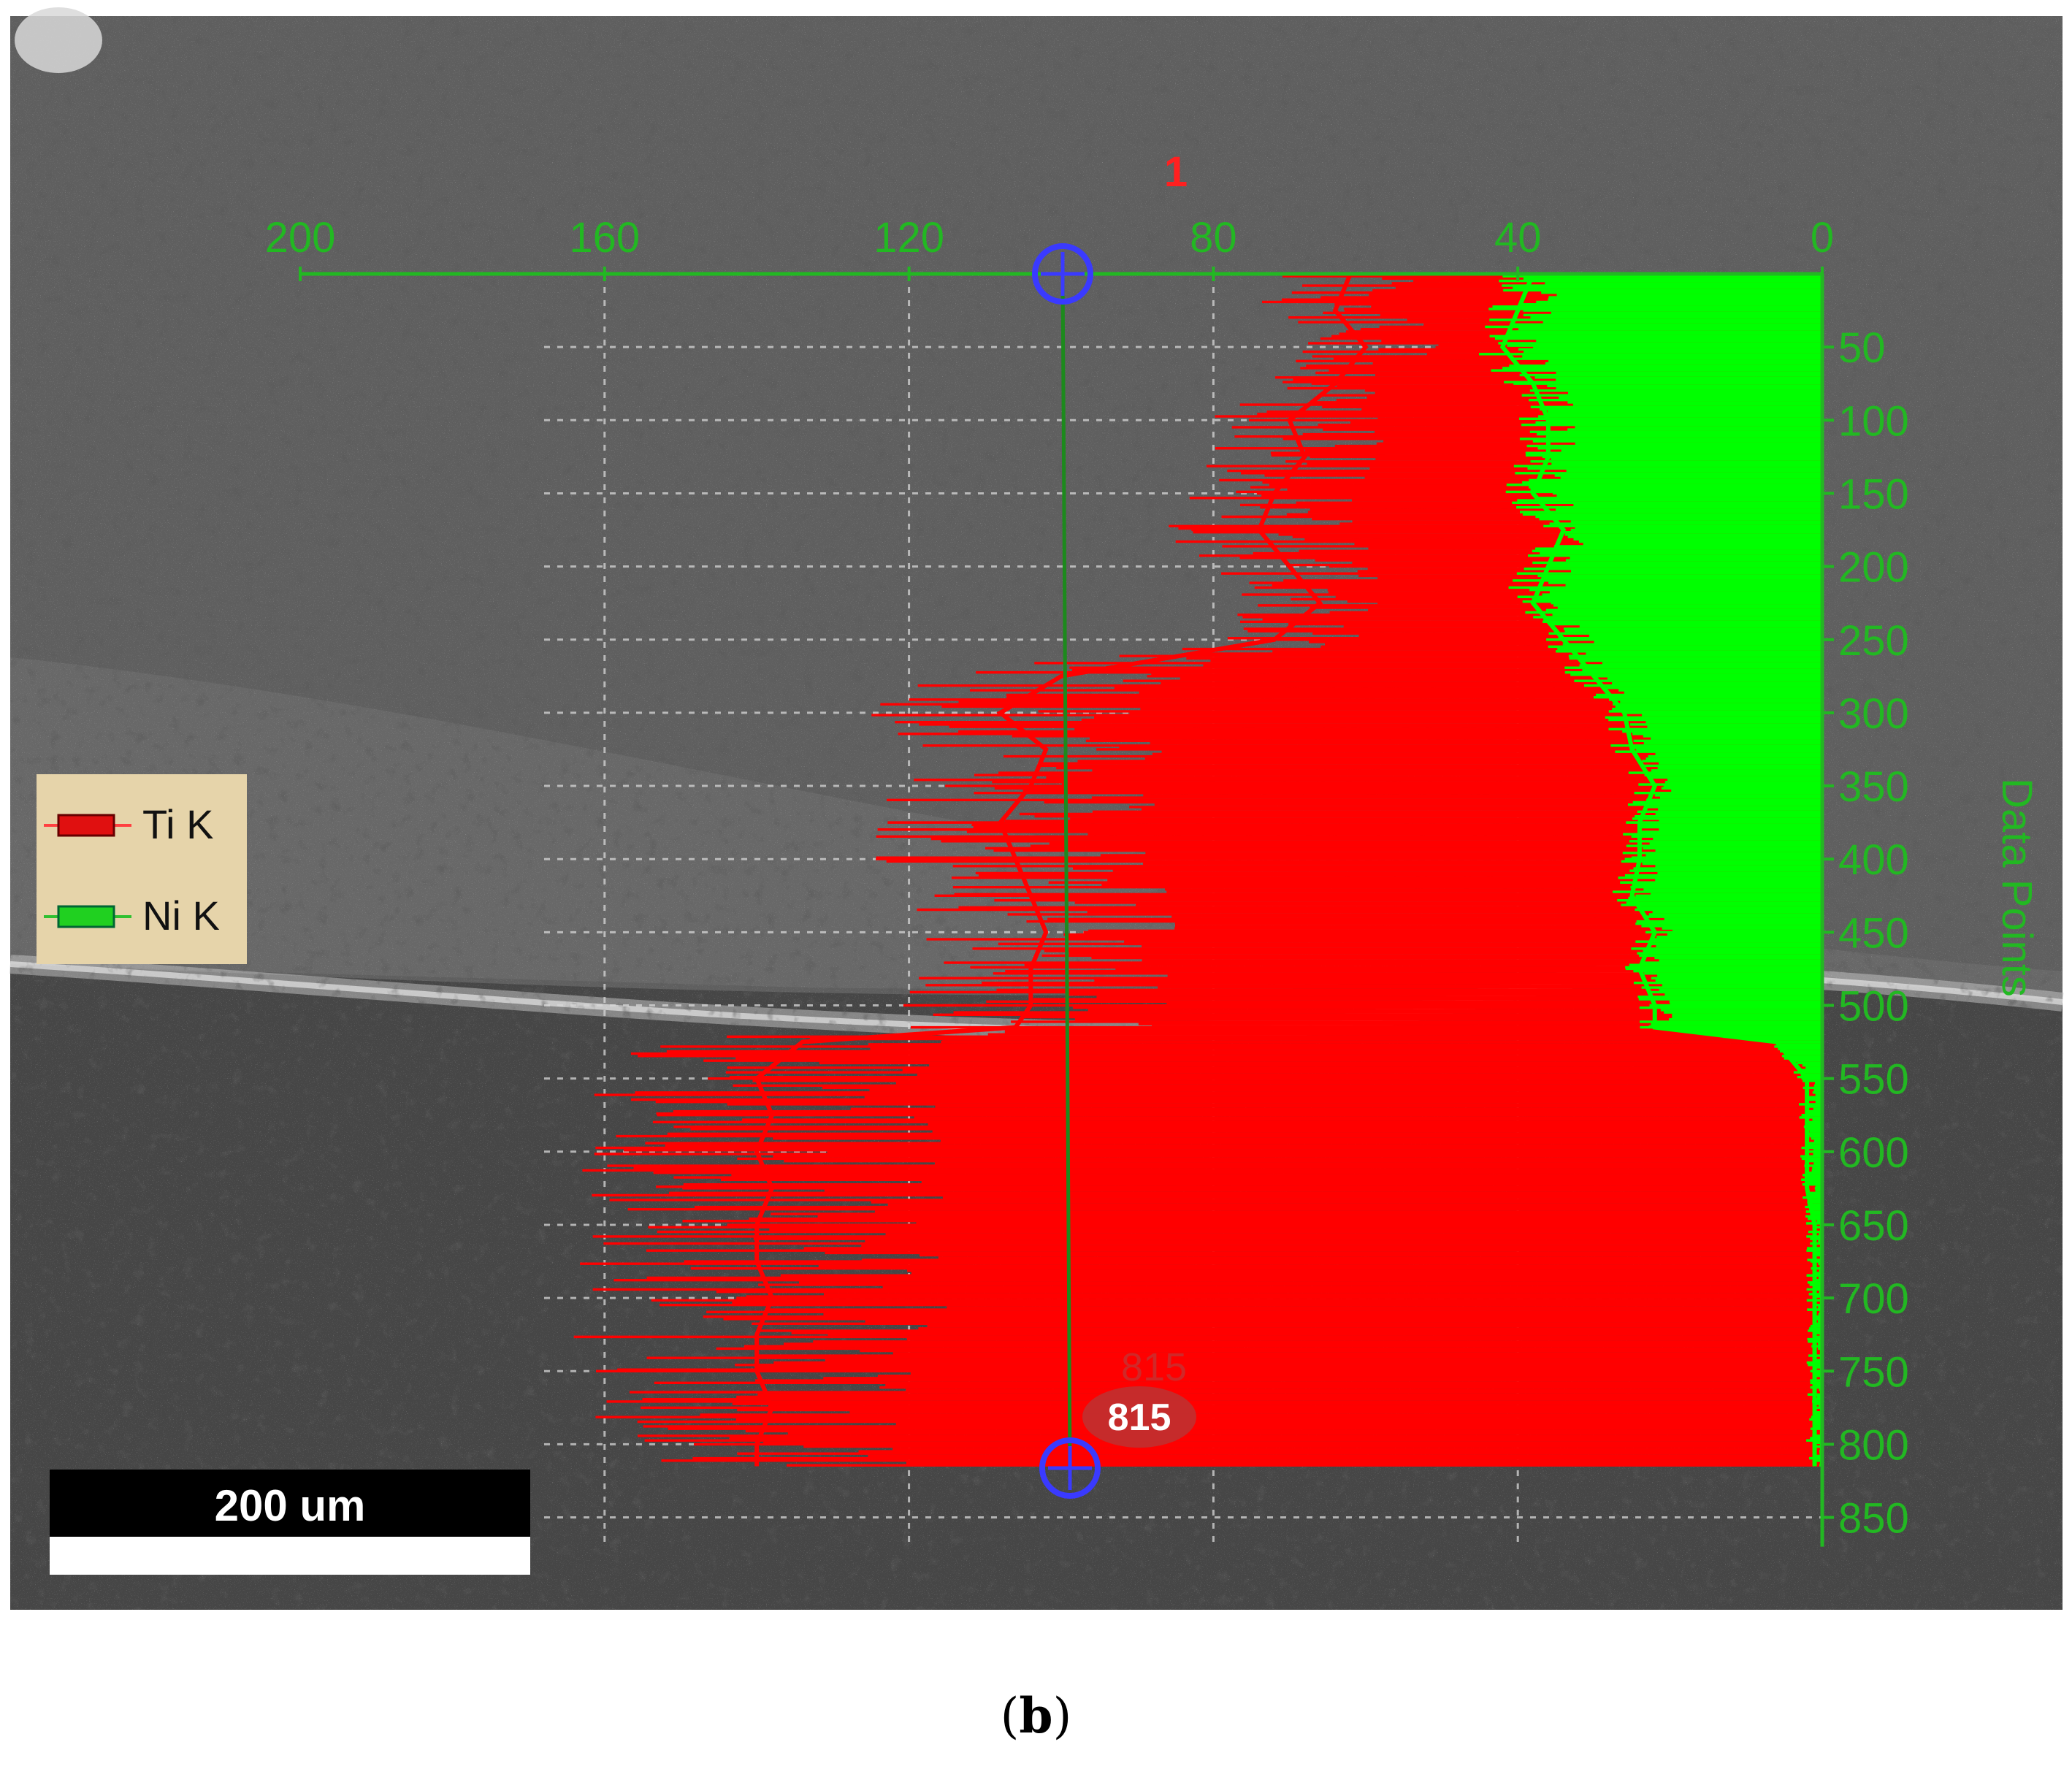  What do you see at coordinates (1873, 714) in the screenshot?
I see `y-tick-label: 300` at bounding box center [1873, 714].